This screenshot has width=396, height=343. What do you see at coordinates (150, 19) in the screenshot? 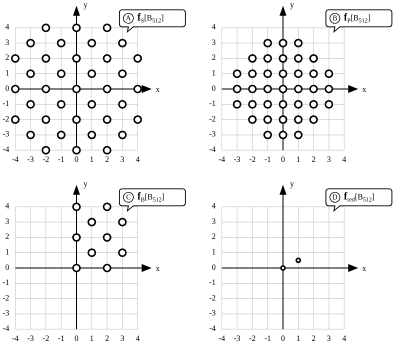
I see `panel-title: fS[B512]` at bounding box center [150, 19].